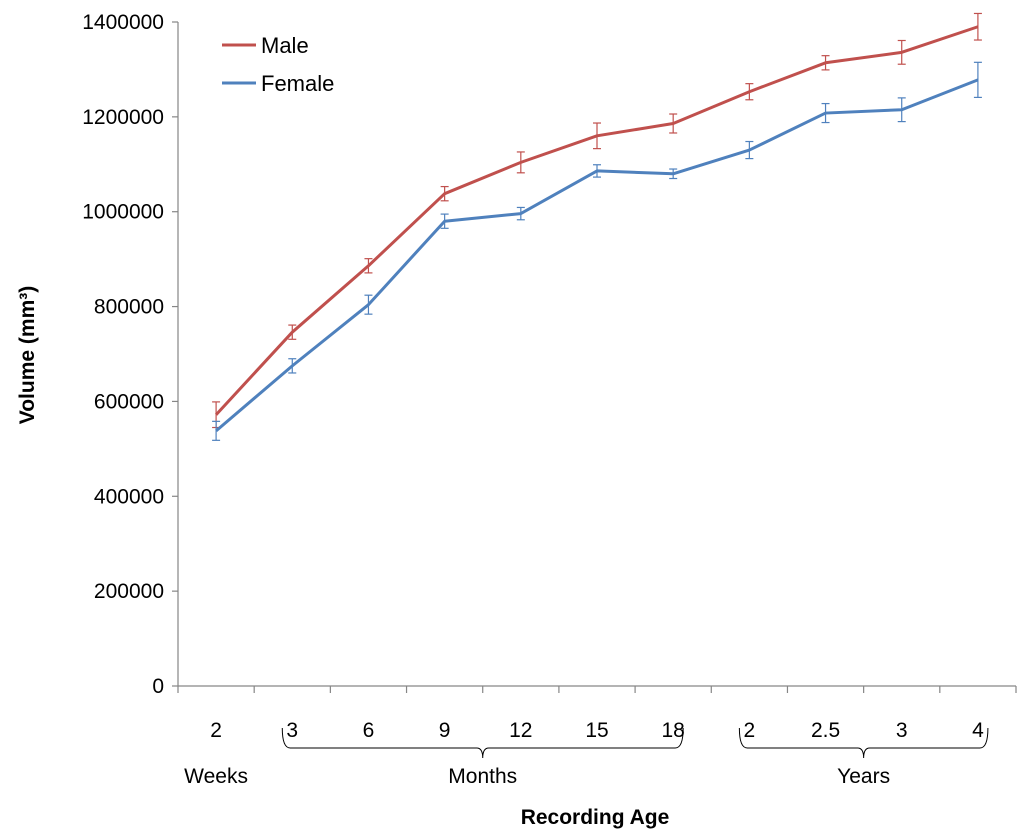  What do you see at coordinates (216, 776) in the screenshot?
I see `group-label: Weeks` at bounding box center [216, 776].